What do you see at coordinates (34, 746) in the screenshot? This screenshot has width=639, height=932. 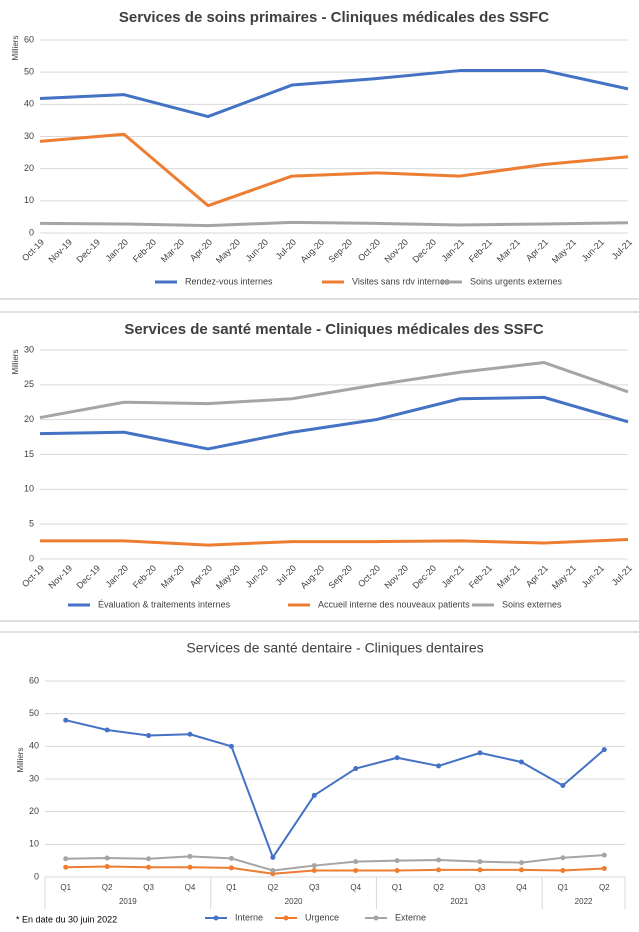 I see `y-tick-label: 40` at bounding box center [34, 746].